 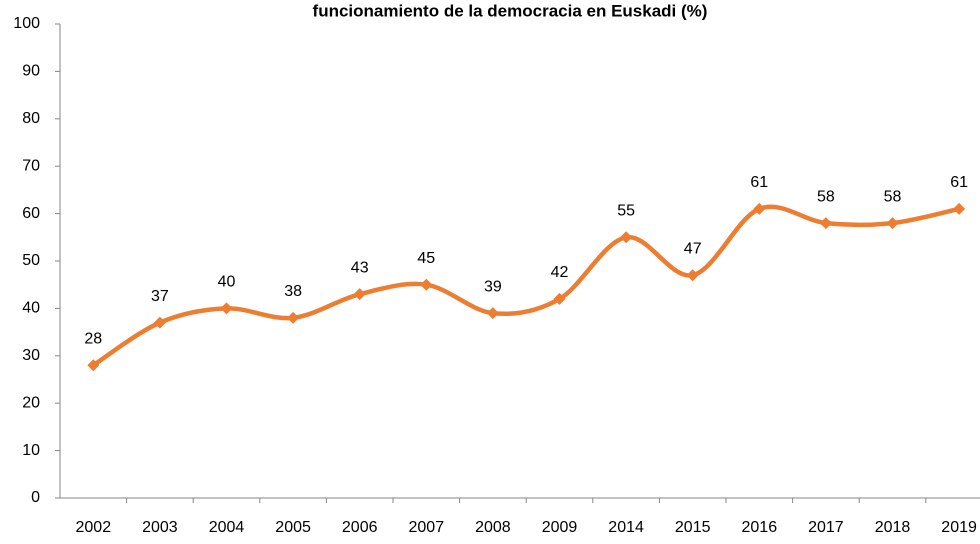 What do you see at coordinates (31, 402) in the screenshot?
I see `y-tick-label: 20` at bounding box center [31, 402].